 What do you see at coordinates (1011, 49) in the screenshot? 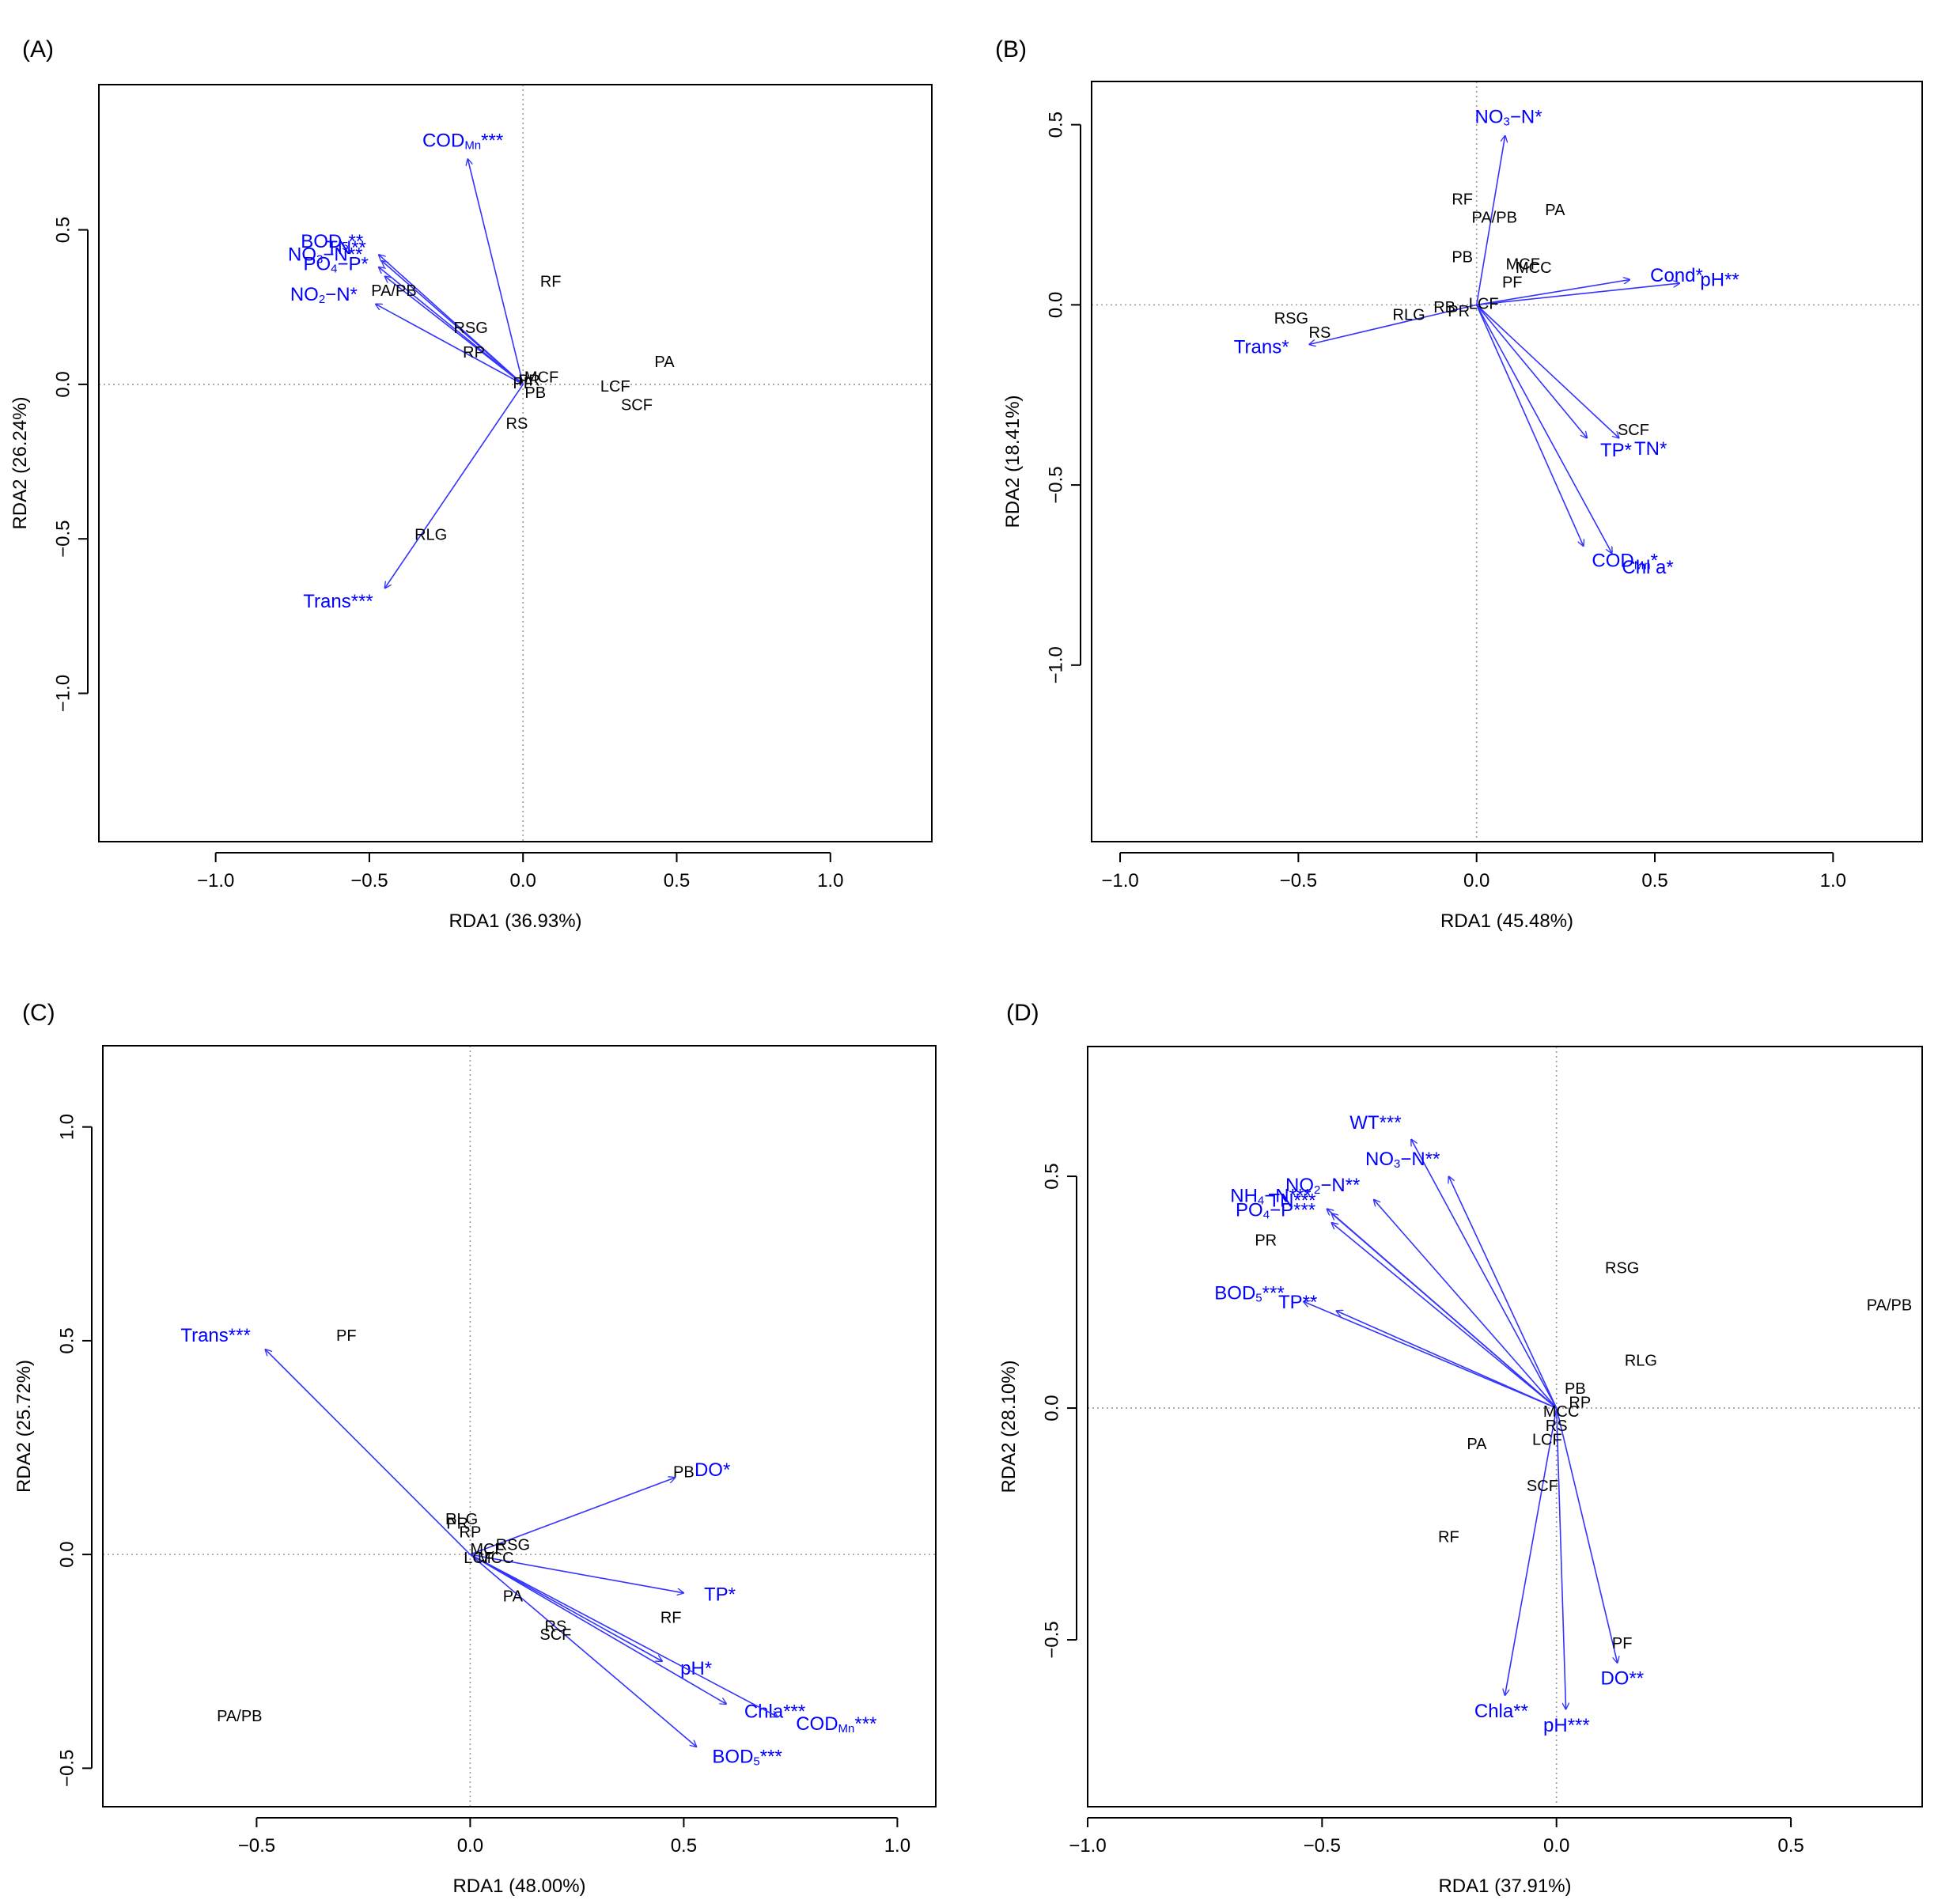
I see `panel-label: (B)` at bounding box center [1011, 49].